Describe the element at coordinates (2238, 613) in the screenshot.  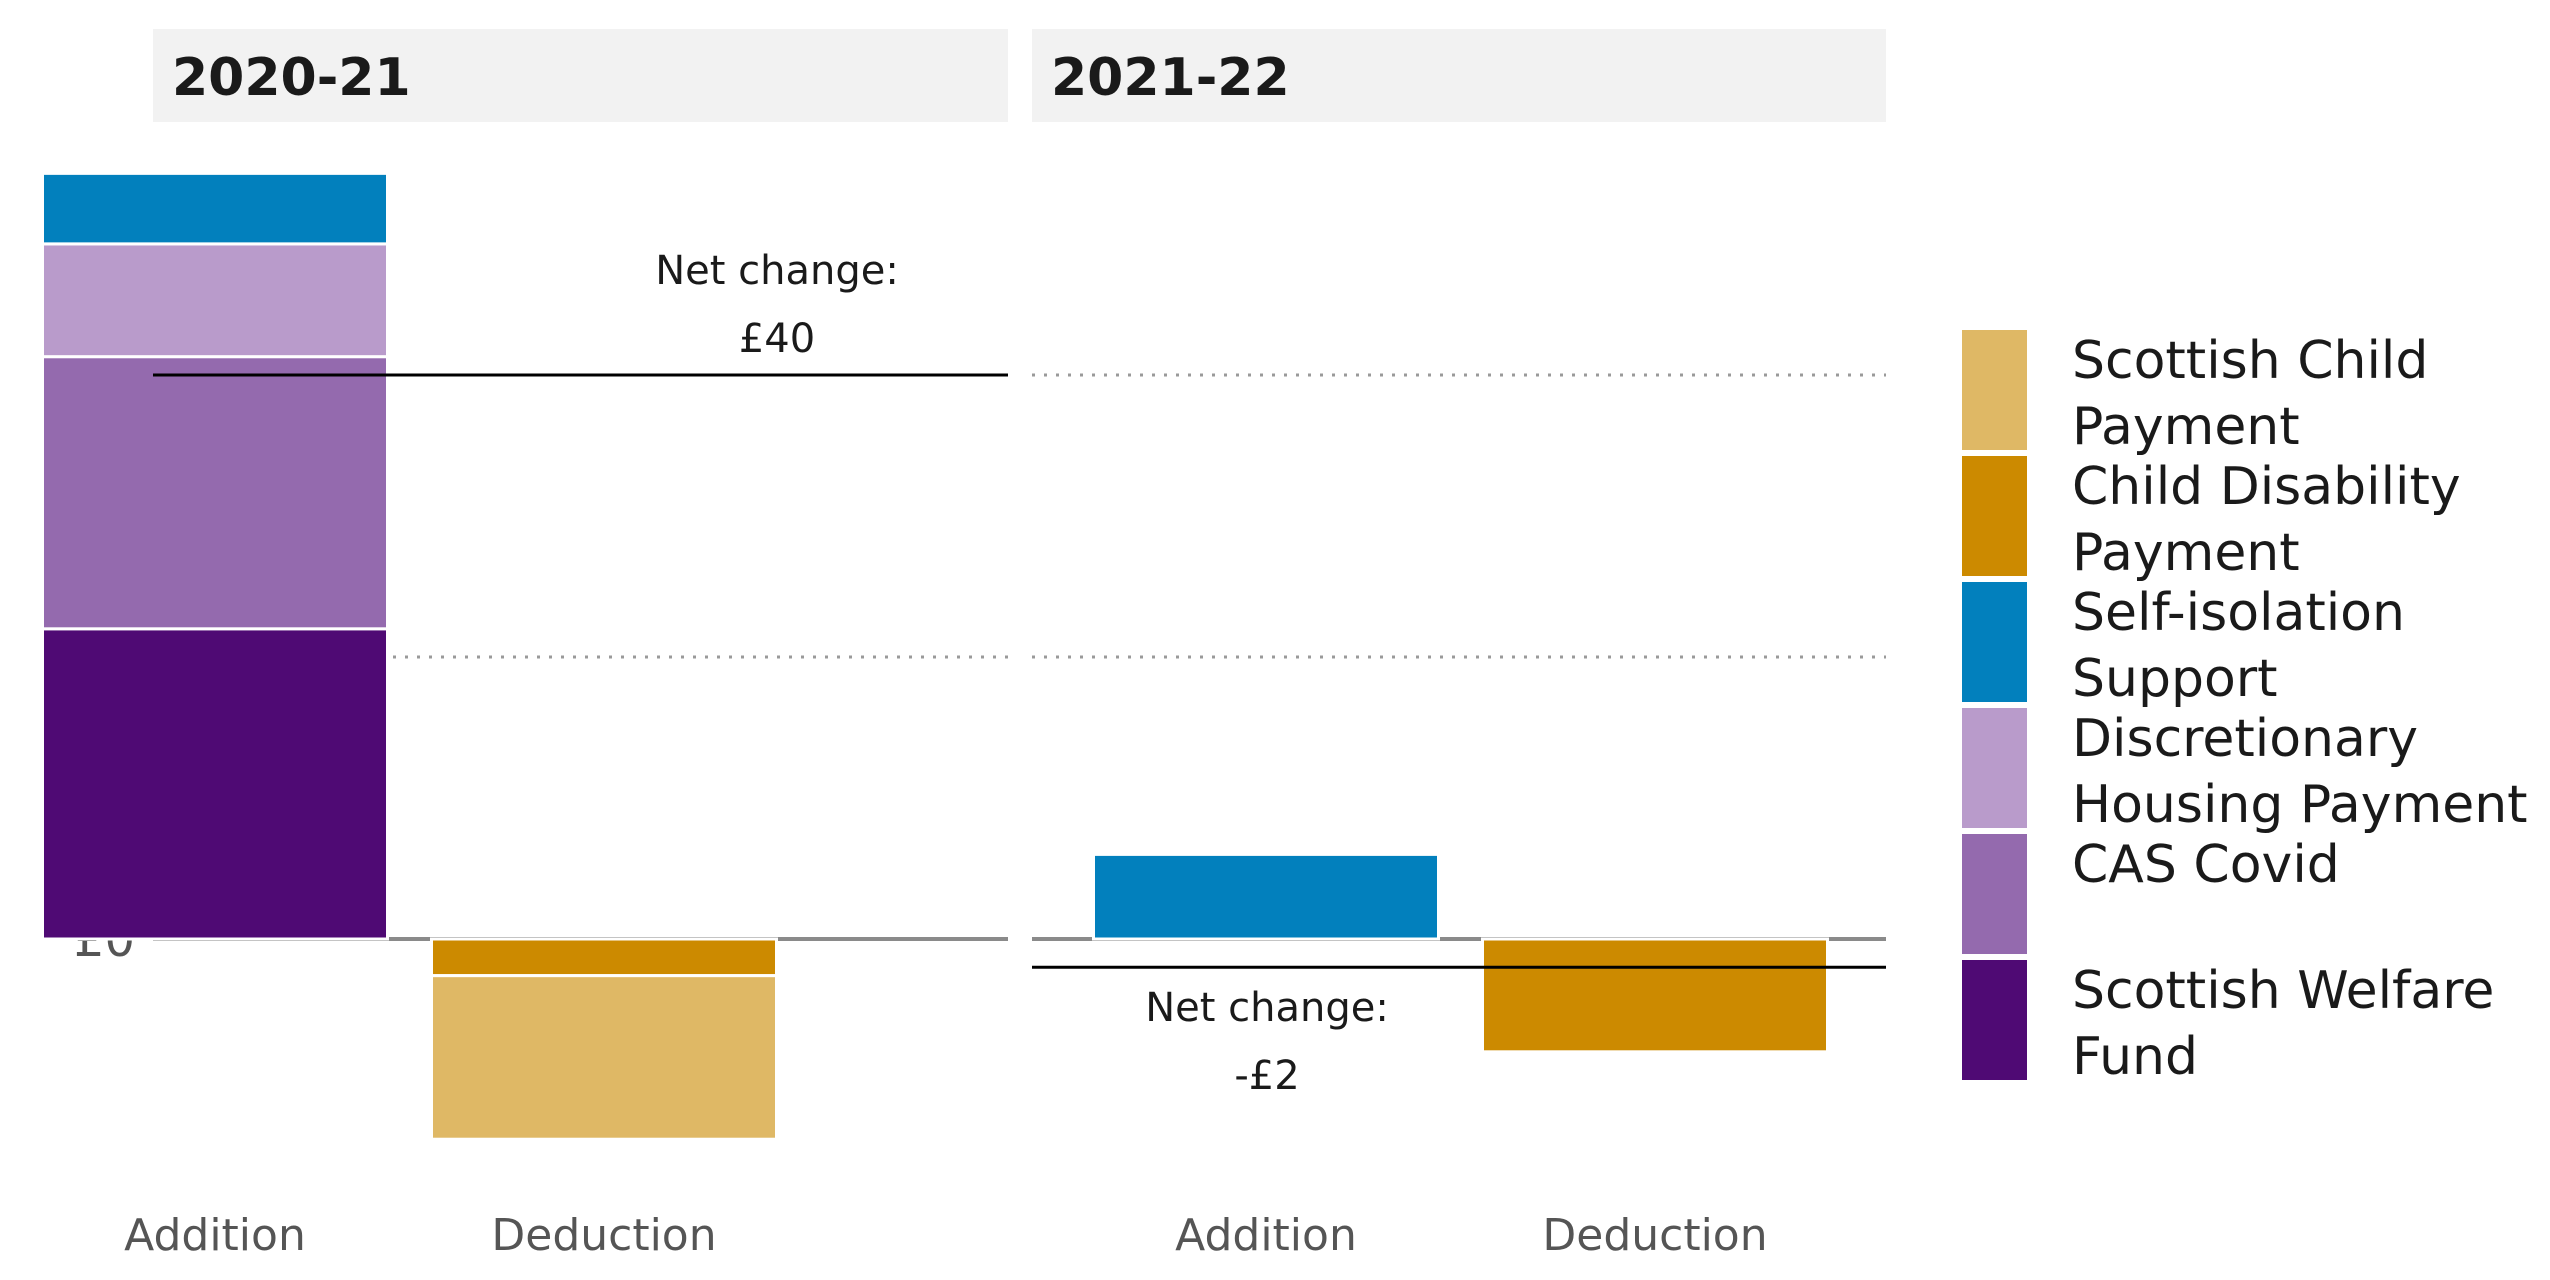
I see `legend-label: Self-isolation` at that location.